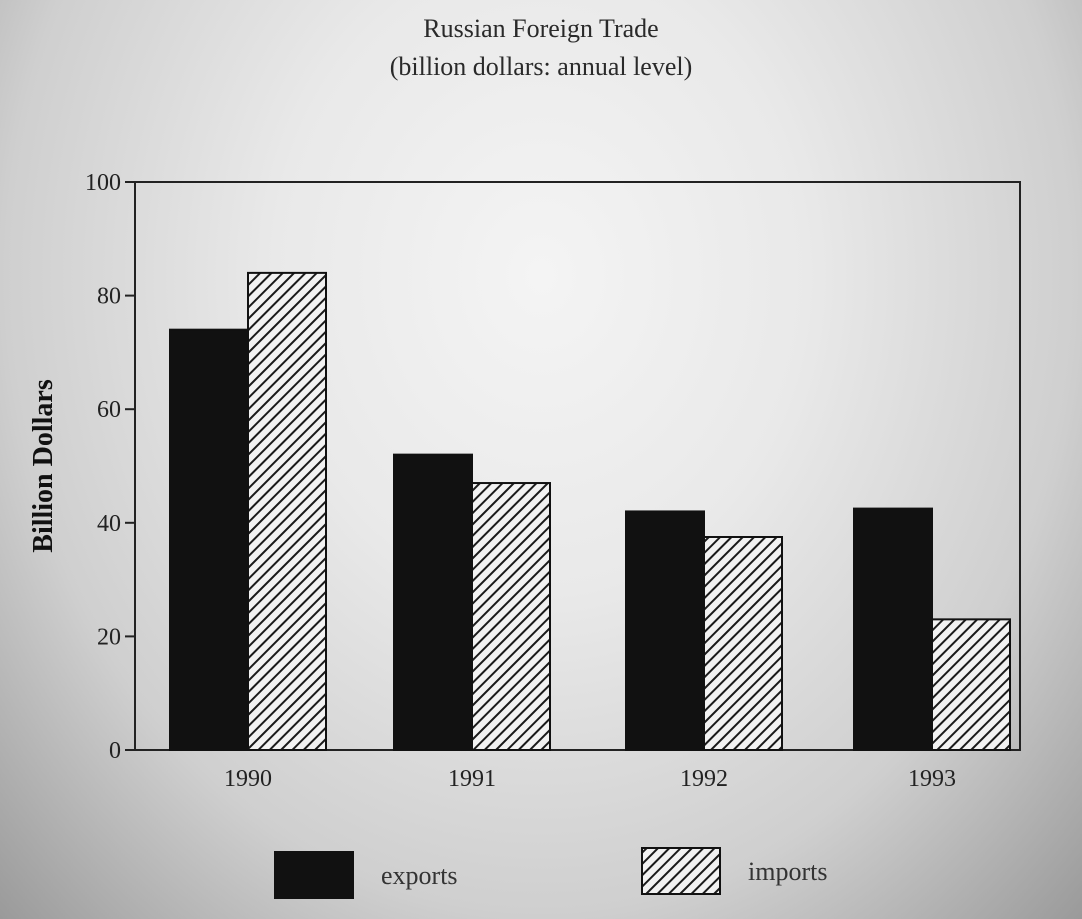  I want to click on bar-imports-1993, so click(971, 684).